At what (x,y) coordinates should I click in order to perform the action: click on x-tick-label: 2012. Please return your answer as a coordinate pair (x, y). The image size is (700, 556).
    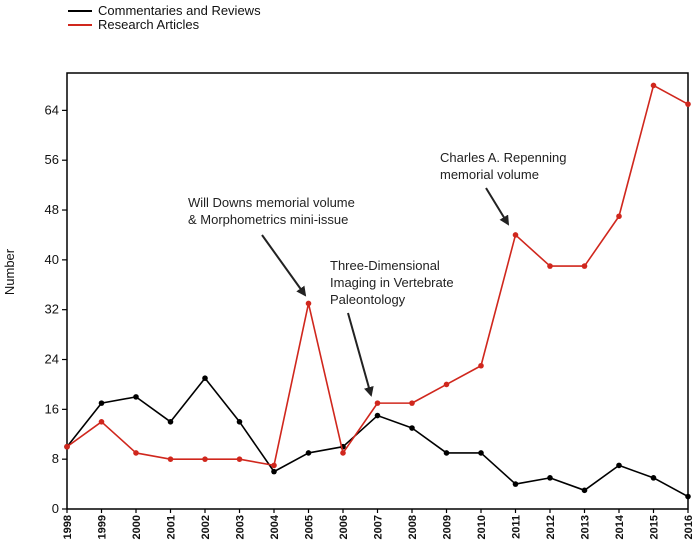
    Looking at the image, I should click on (551, 527).